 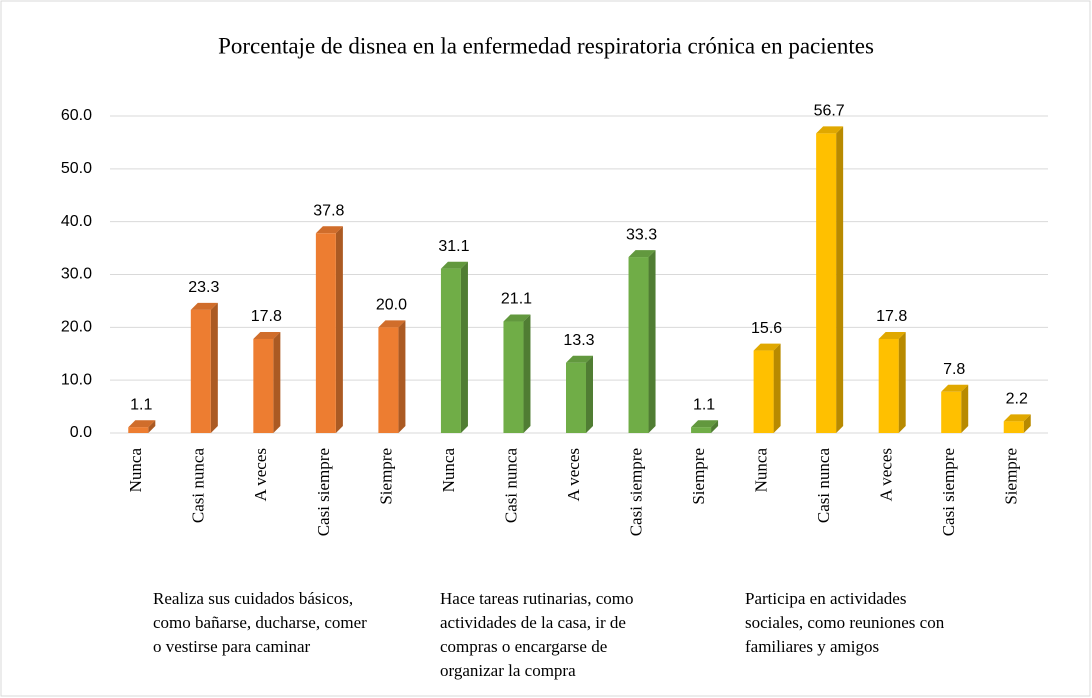 I want to click on group-label: Participa en actividades, so click(x=825, y=598).